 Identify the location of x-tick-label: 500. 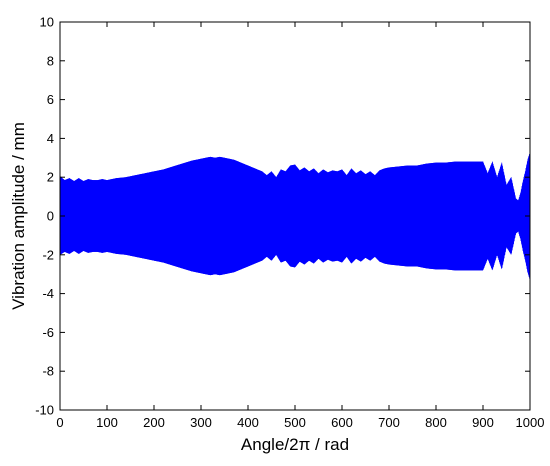
(295, 422).